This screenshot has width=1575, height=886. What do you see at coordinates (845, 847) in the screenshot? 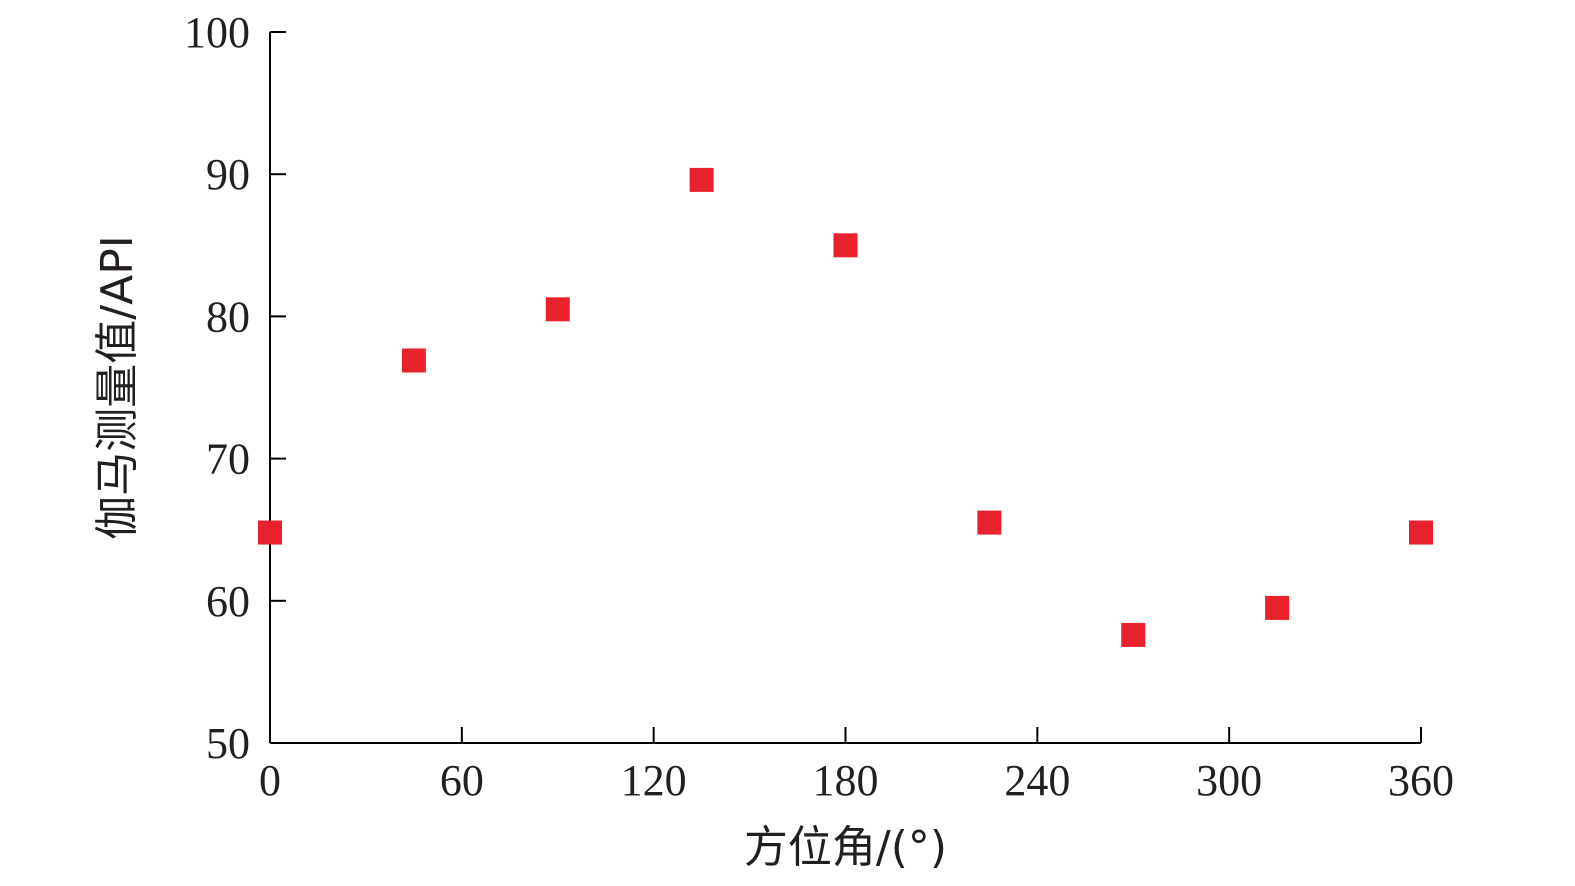
I see `x-axis-label: 方位角/(°)` at bounding box center [845, 847].